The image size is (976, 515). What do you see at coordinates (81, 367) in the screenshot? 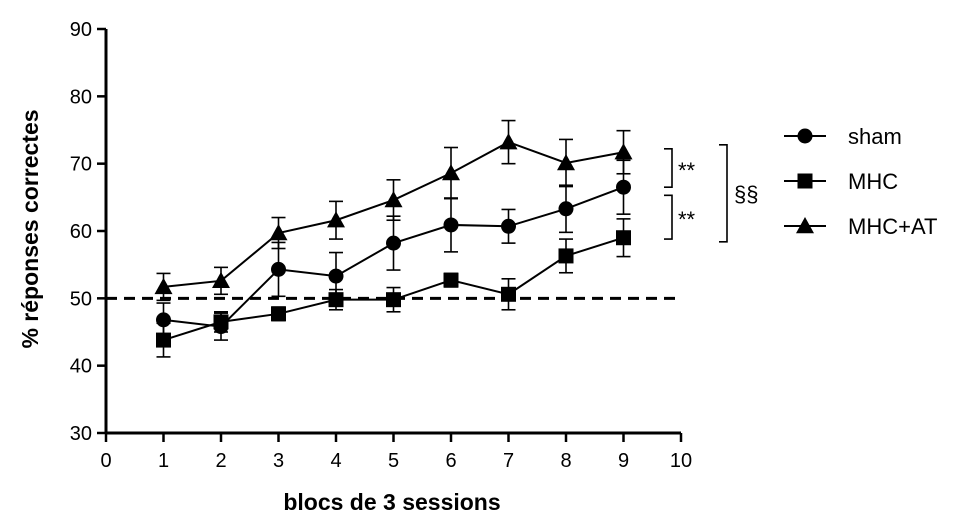
I see `y-tick-label: 40` at bounding box center [81, 367].